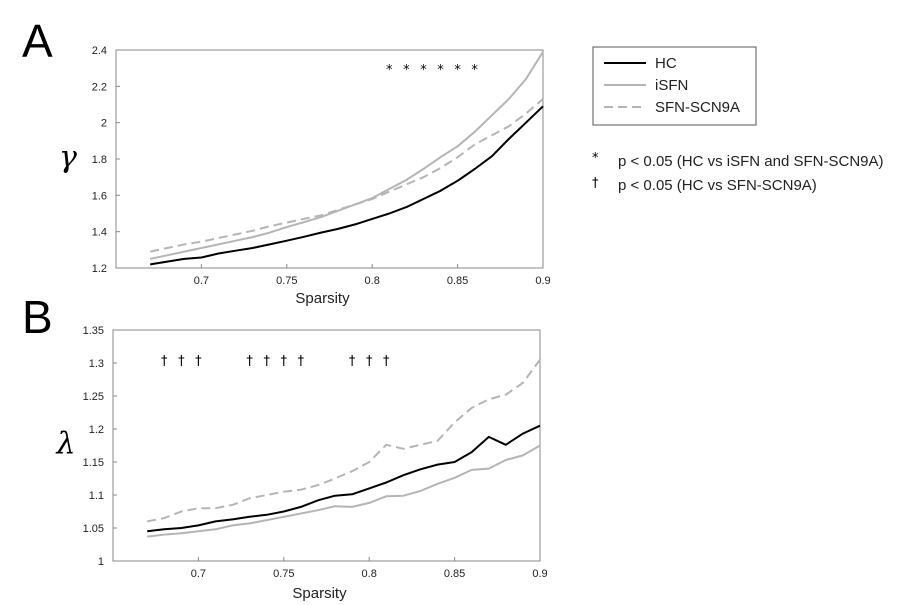 Image resolution: width=907 pixels, height=605 pixels. I want to click on significance-marker-b-1: †, so click(181, 361).